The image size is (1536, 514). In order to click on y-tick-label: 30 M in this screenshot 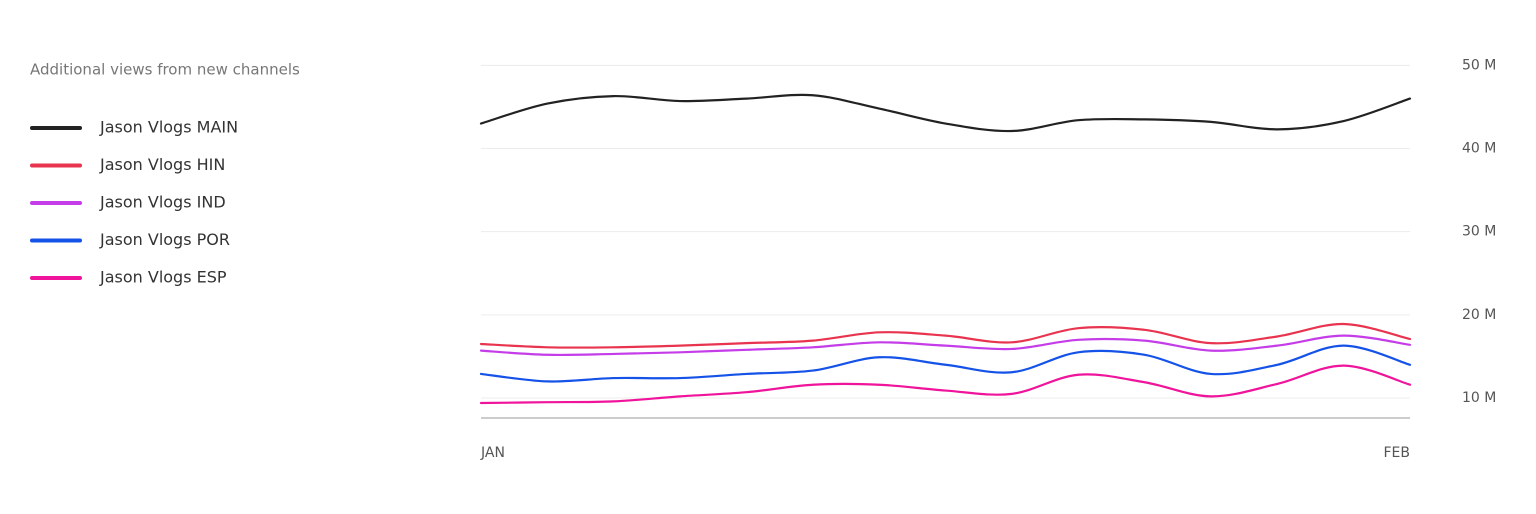, I will do `click(1479, 232)`.